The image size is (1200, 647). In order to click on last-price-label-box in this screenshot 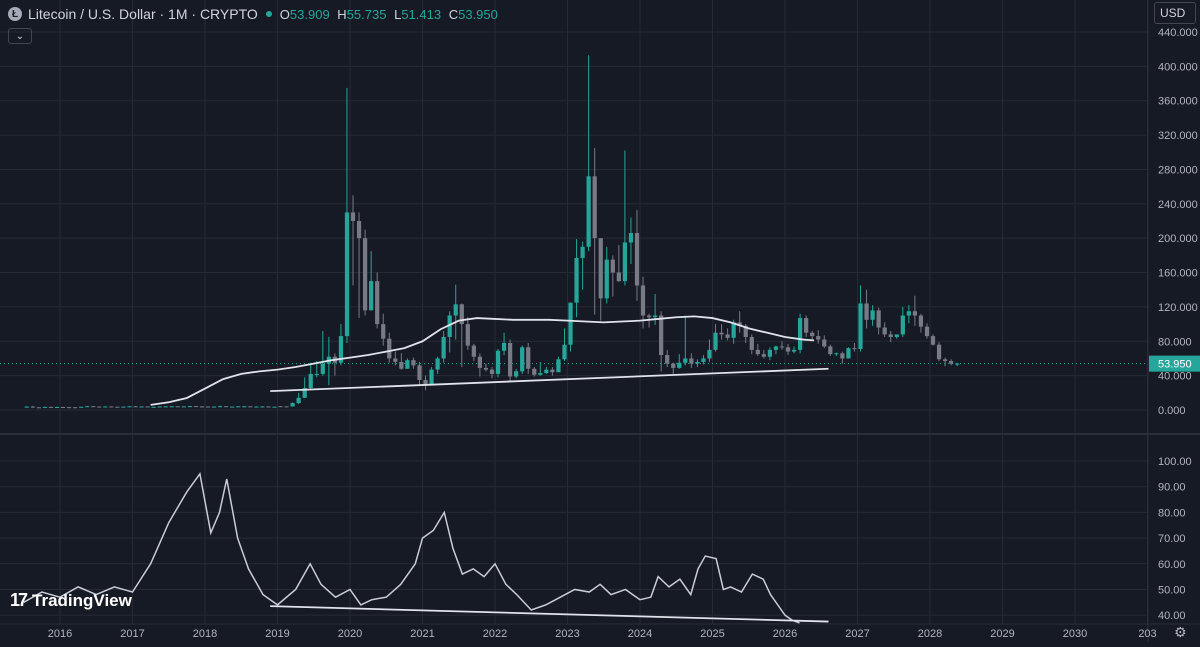, I will do `click(1174, 363)`.